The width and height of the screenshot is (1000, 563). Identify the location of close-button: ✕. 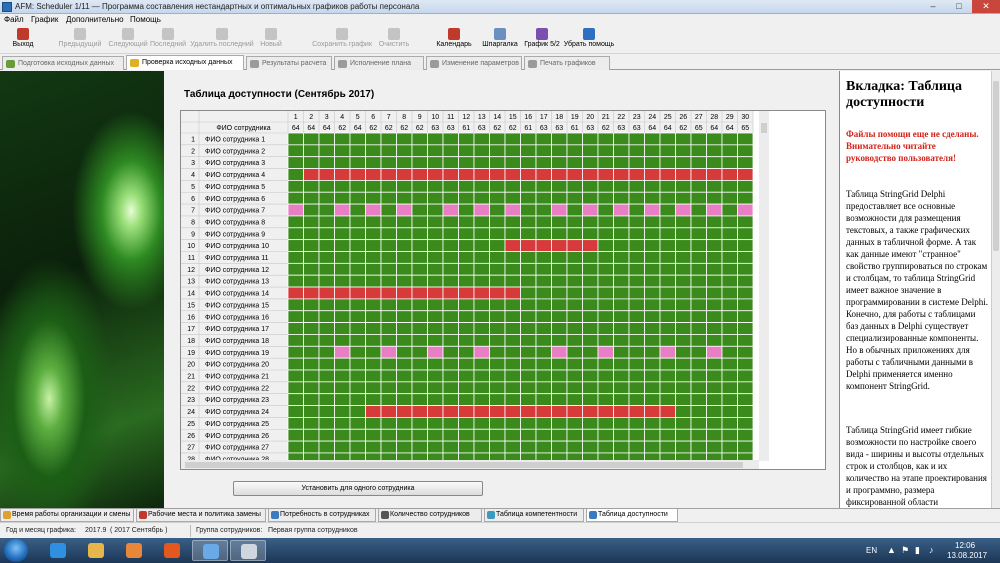
(986, 6).